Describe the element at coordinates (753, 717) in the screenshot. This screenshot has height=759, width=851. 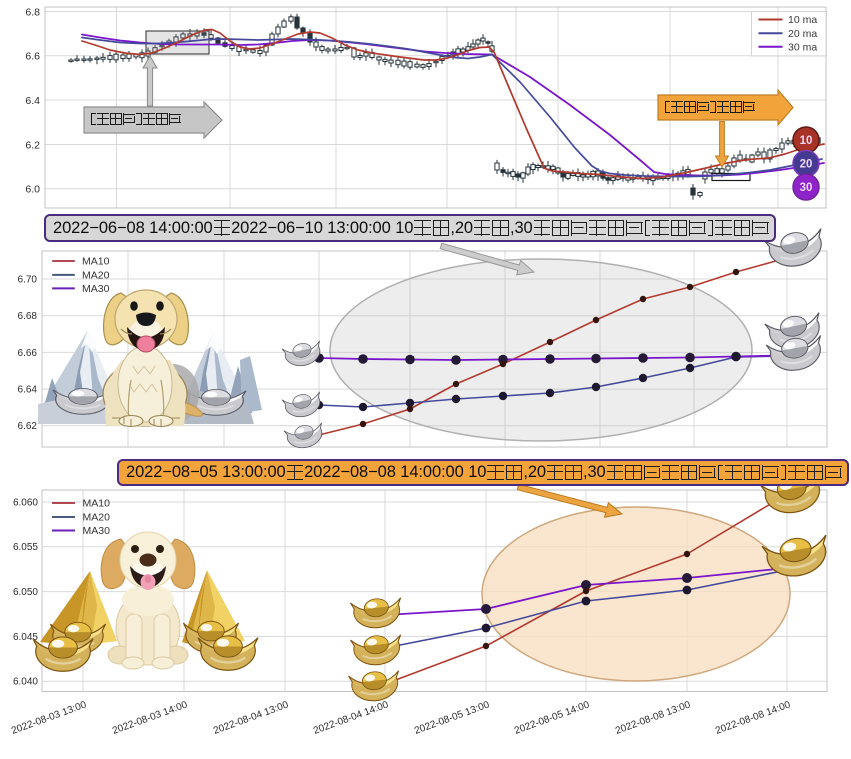
I see `svg-text: 2022-08-08 14:00` at that location.